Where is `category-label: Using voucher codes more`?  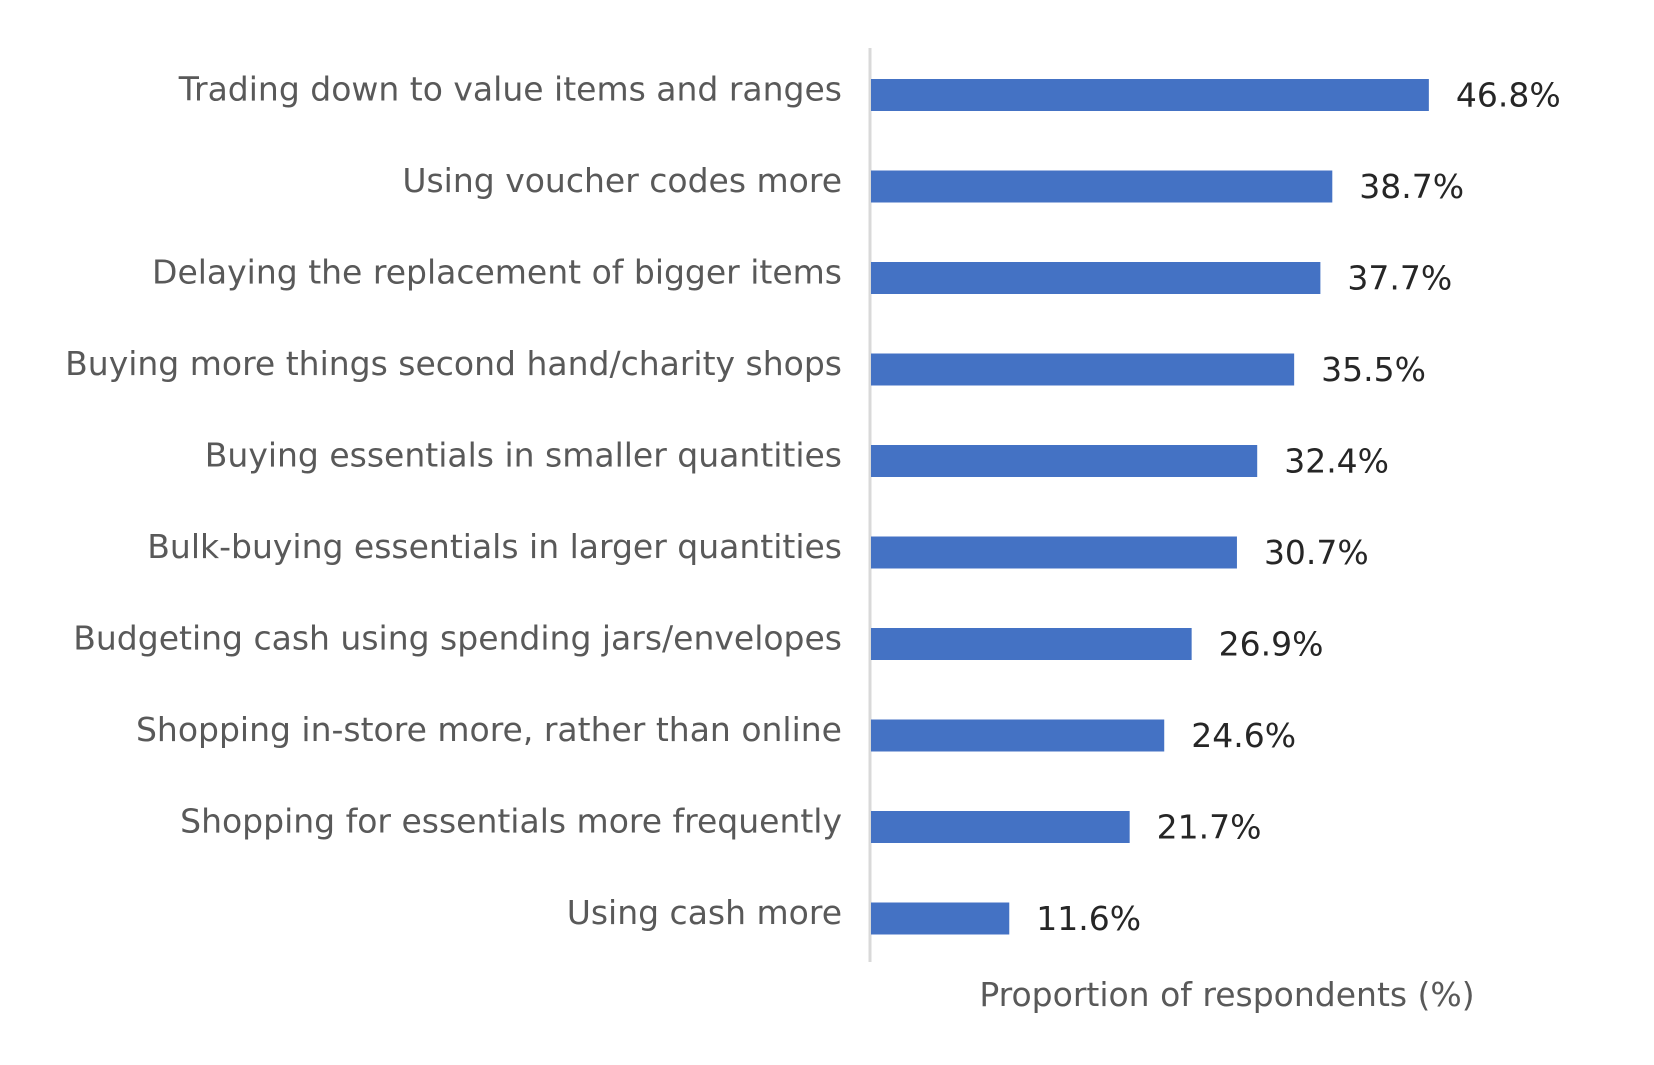
category-label: Using voucher codes more is located at coordinates (622, 180).